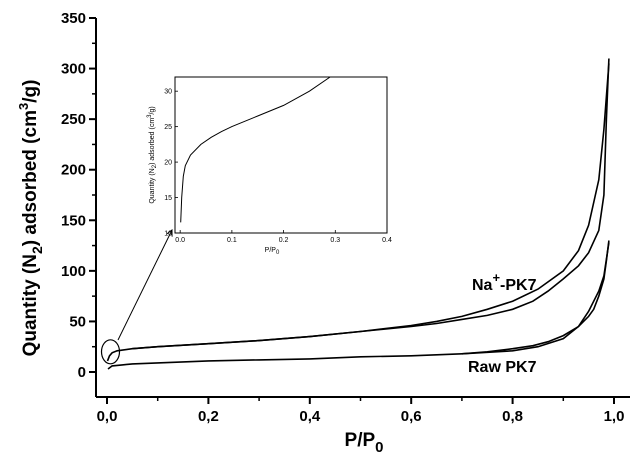 The image size is (630, 461). I want to click on inset-x-tick-label: 0.3, so click(335, 240).